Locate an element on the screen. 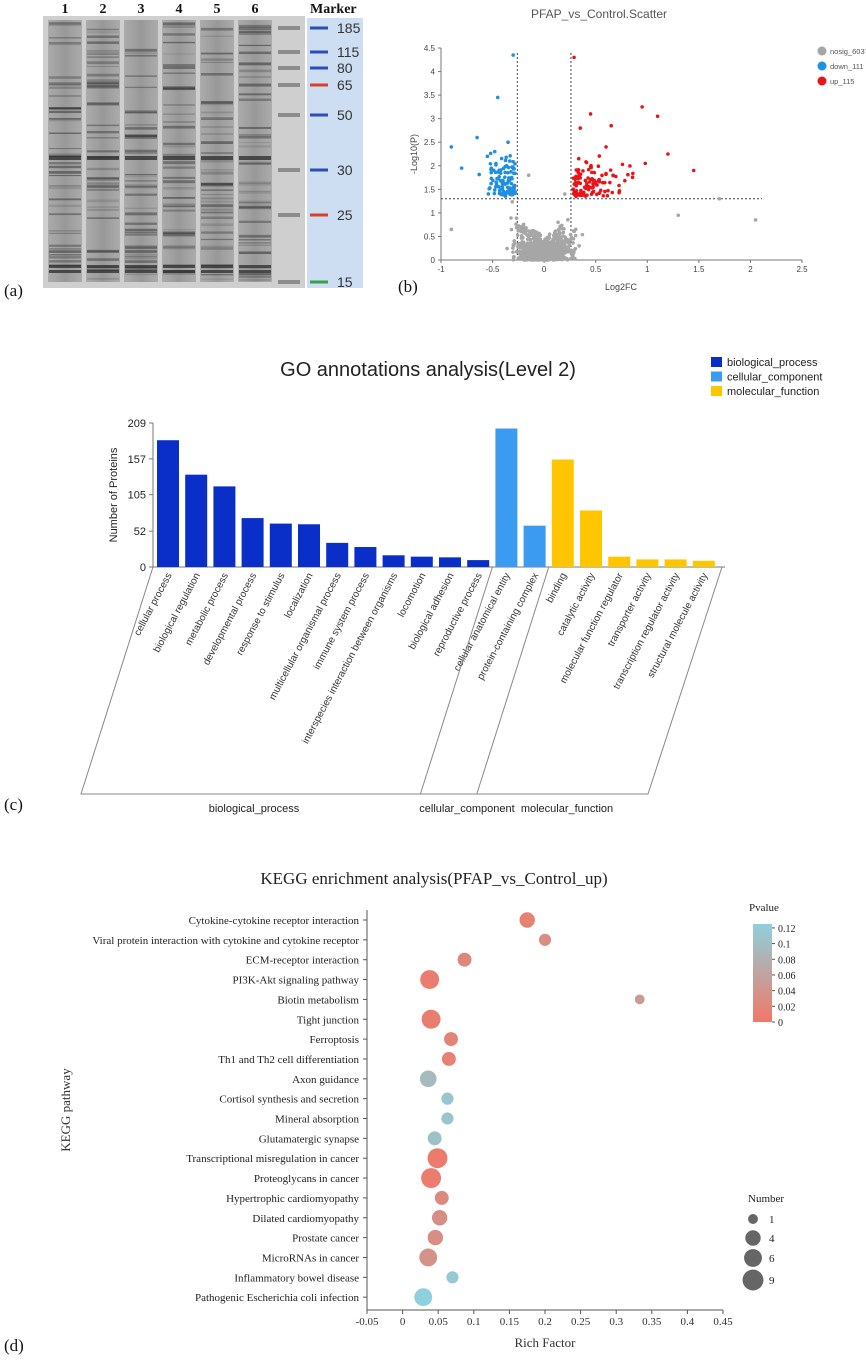 This screenshot has height=1362, width=866. volcano-title: PFAP_vs_Control.Scatter is located at coordinates (599, 14).